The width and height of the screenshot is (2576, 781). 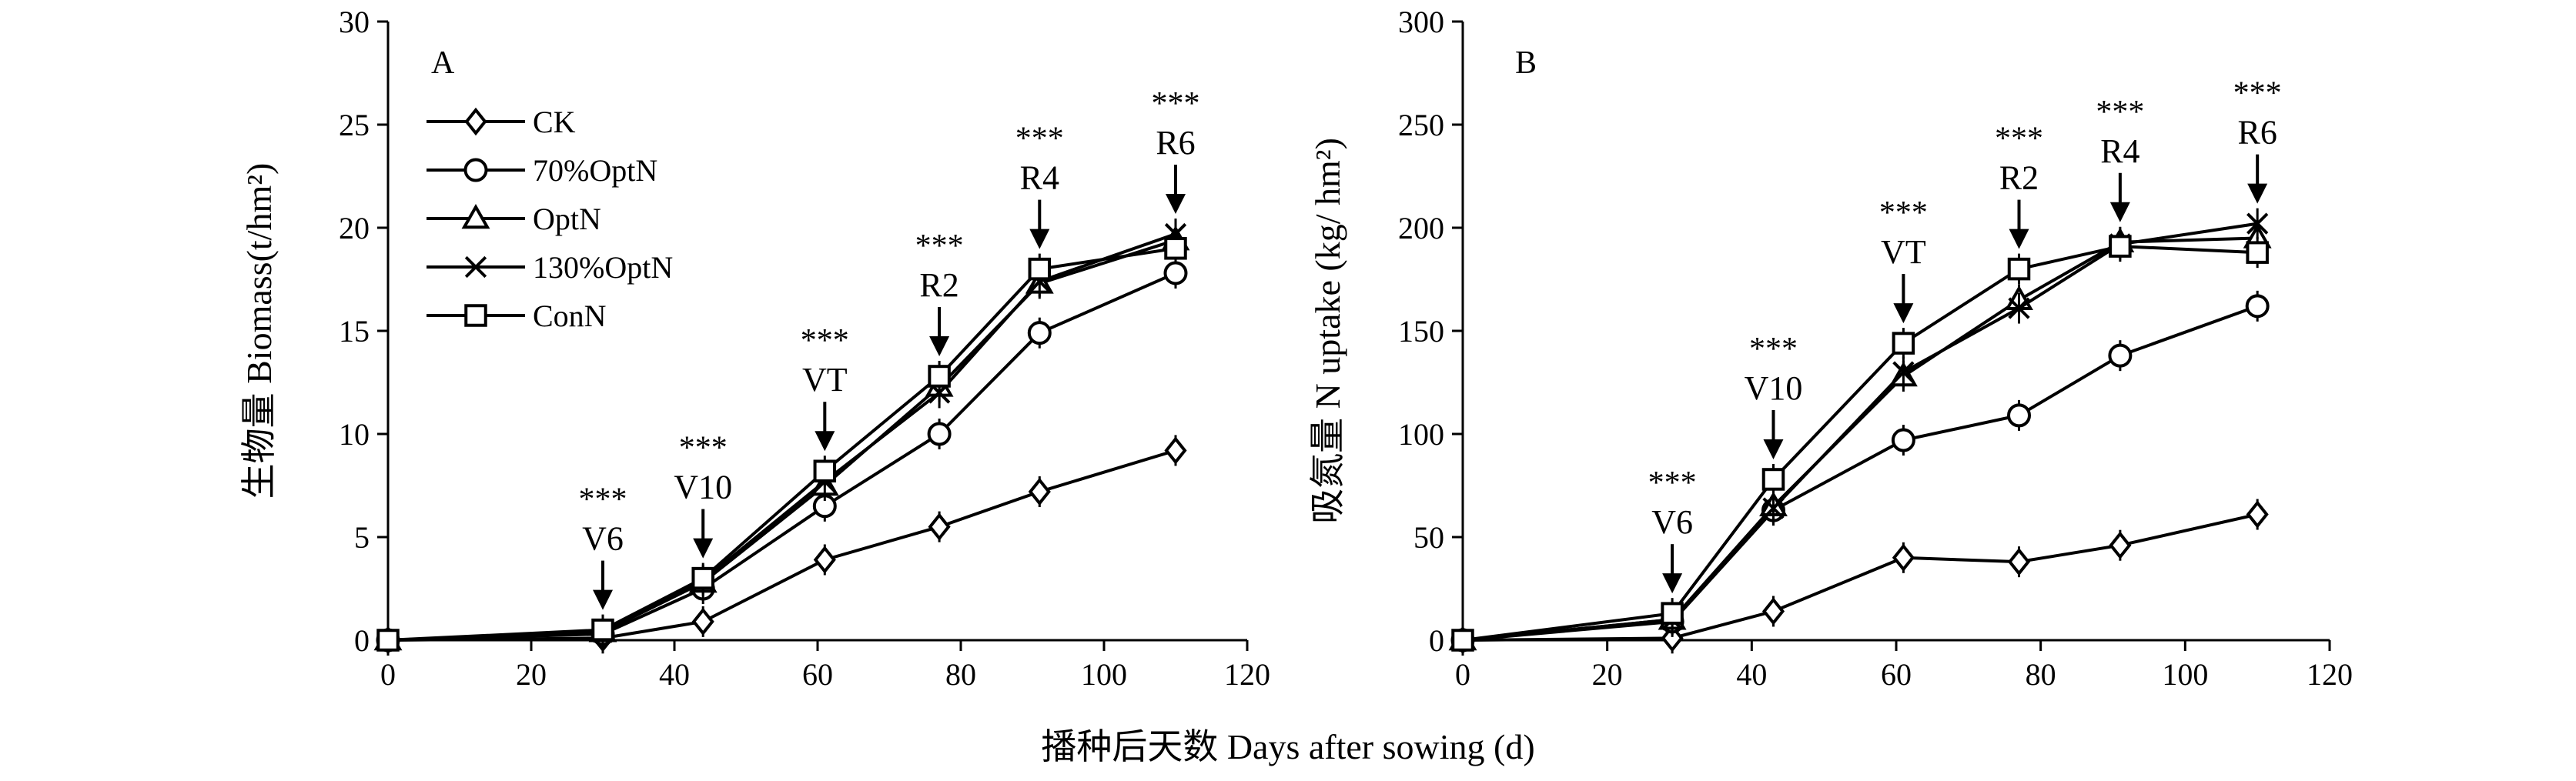 What do you see at coordinates (1904, 252) in the screenshot?
I see `panel-b-stage-label: VT` at bounding box center [1904, 252].